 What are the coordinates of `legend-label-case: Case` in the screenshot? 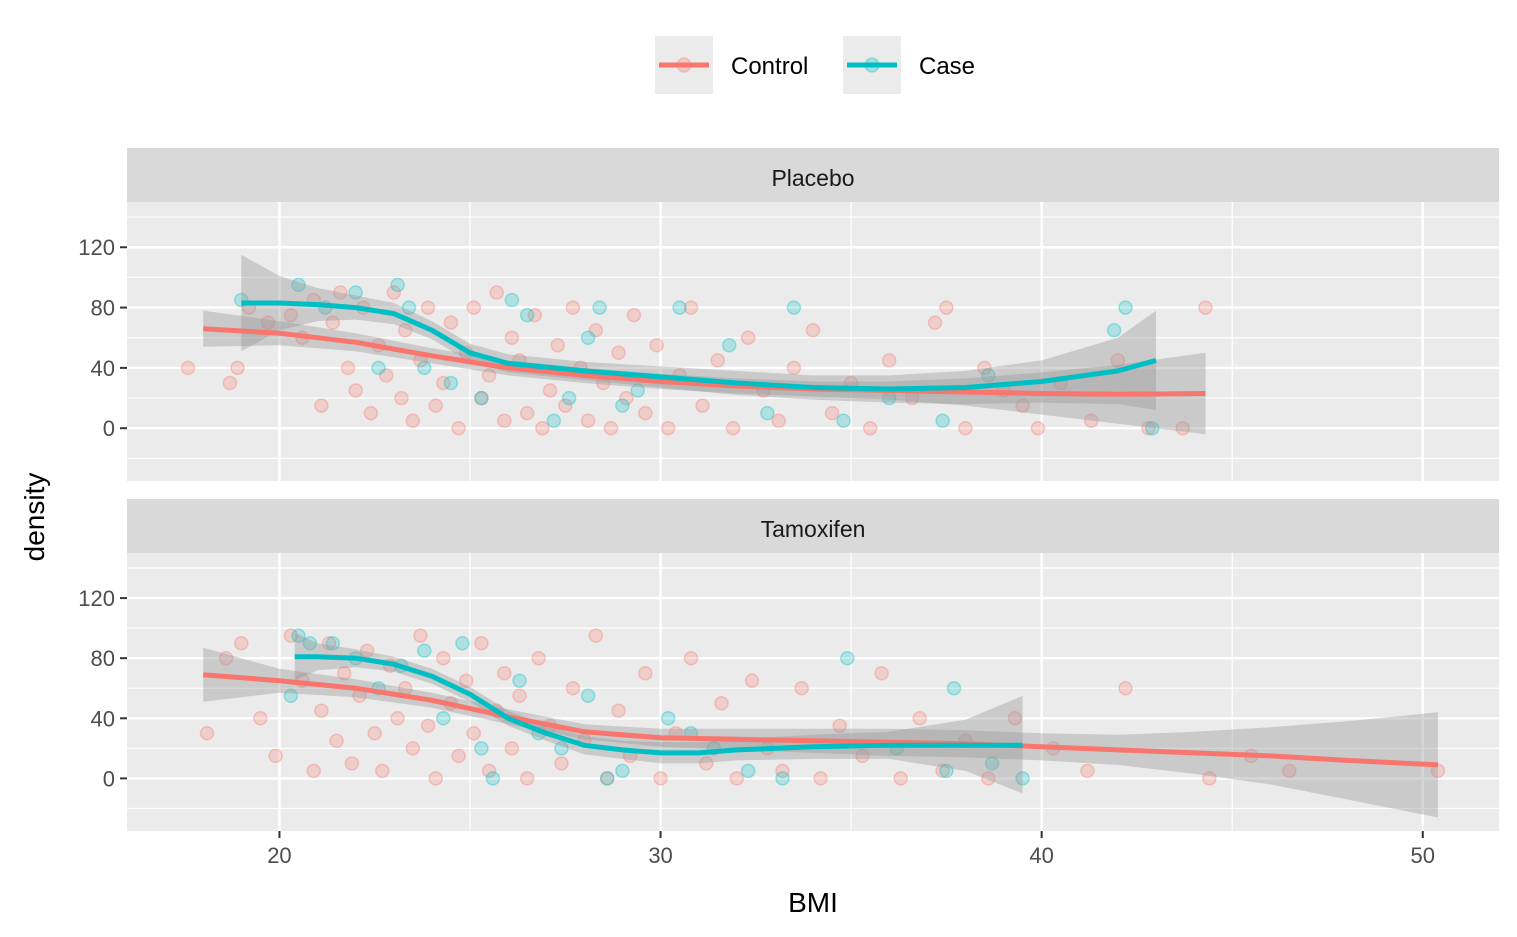 It's located at (947, 66).